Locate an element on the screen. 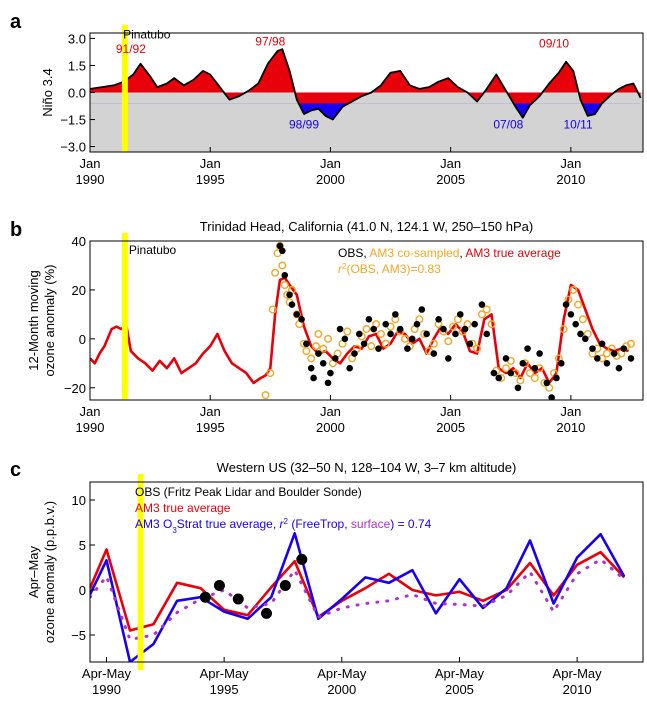  panel-a-annotation: 09/10 is located at coordinates (554, 43).